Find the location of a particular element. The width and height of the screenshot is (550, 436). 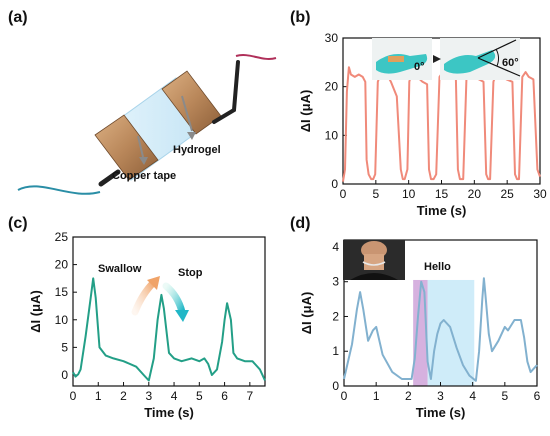

inset-hand-photos: 0° 60° is located at coordinates (446, 59).